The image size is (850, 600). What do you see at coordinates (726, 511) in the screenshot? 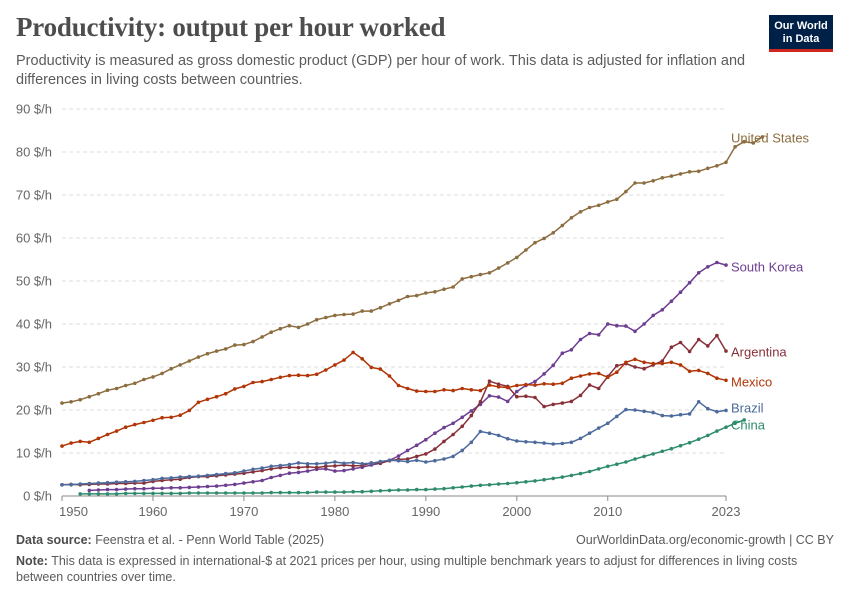
I see `x-tick-label: 2023` at bounding box center [726, 511].